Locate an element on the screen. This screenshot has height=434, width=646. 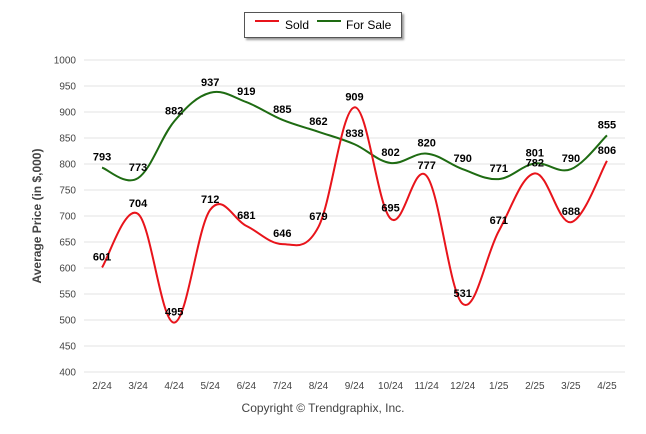
legend-label-for-sale: For Sale is located at coordinates (369, 25).